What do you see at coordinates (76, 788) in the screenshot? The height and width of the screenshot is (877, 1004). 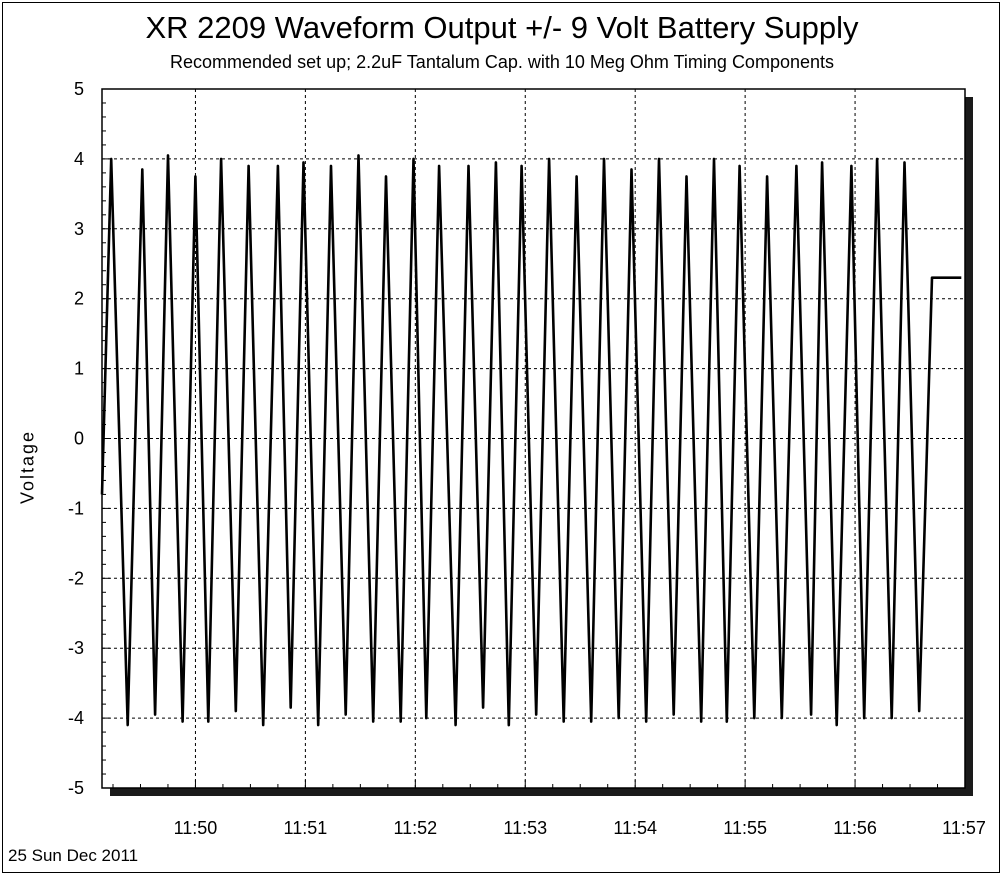 I see `y-tick-label: -5` at bounding box center [76, 788].